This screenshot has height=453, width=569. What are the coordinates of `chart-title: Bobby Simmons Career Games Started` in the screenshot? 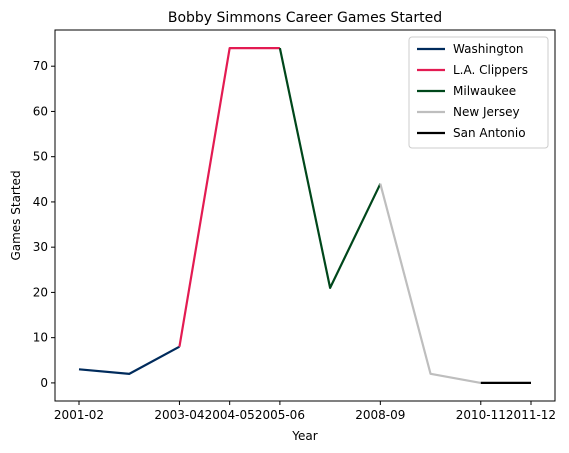 It's located at (305, 18).